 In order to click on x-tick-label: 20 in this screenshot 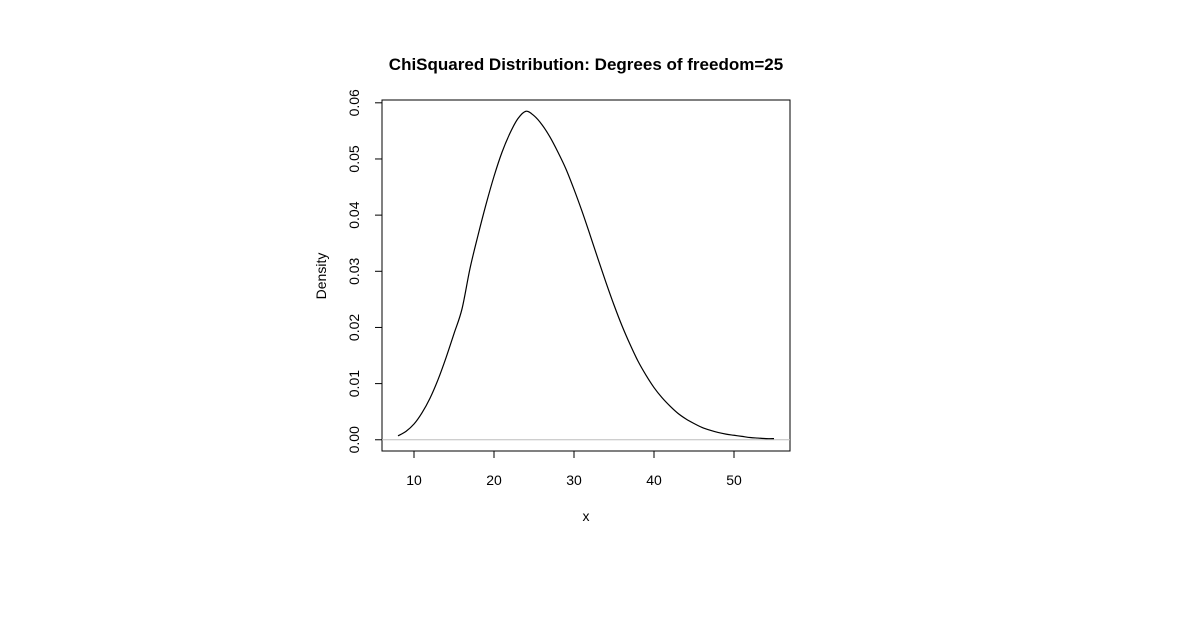, I will do `click(494, 480)`.